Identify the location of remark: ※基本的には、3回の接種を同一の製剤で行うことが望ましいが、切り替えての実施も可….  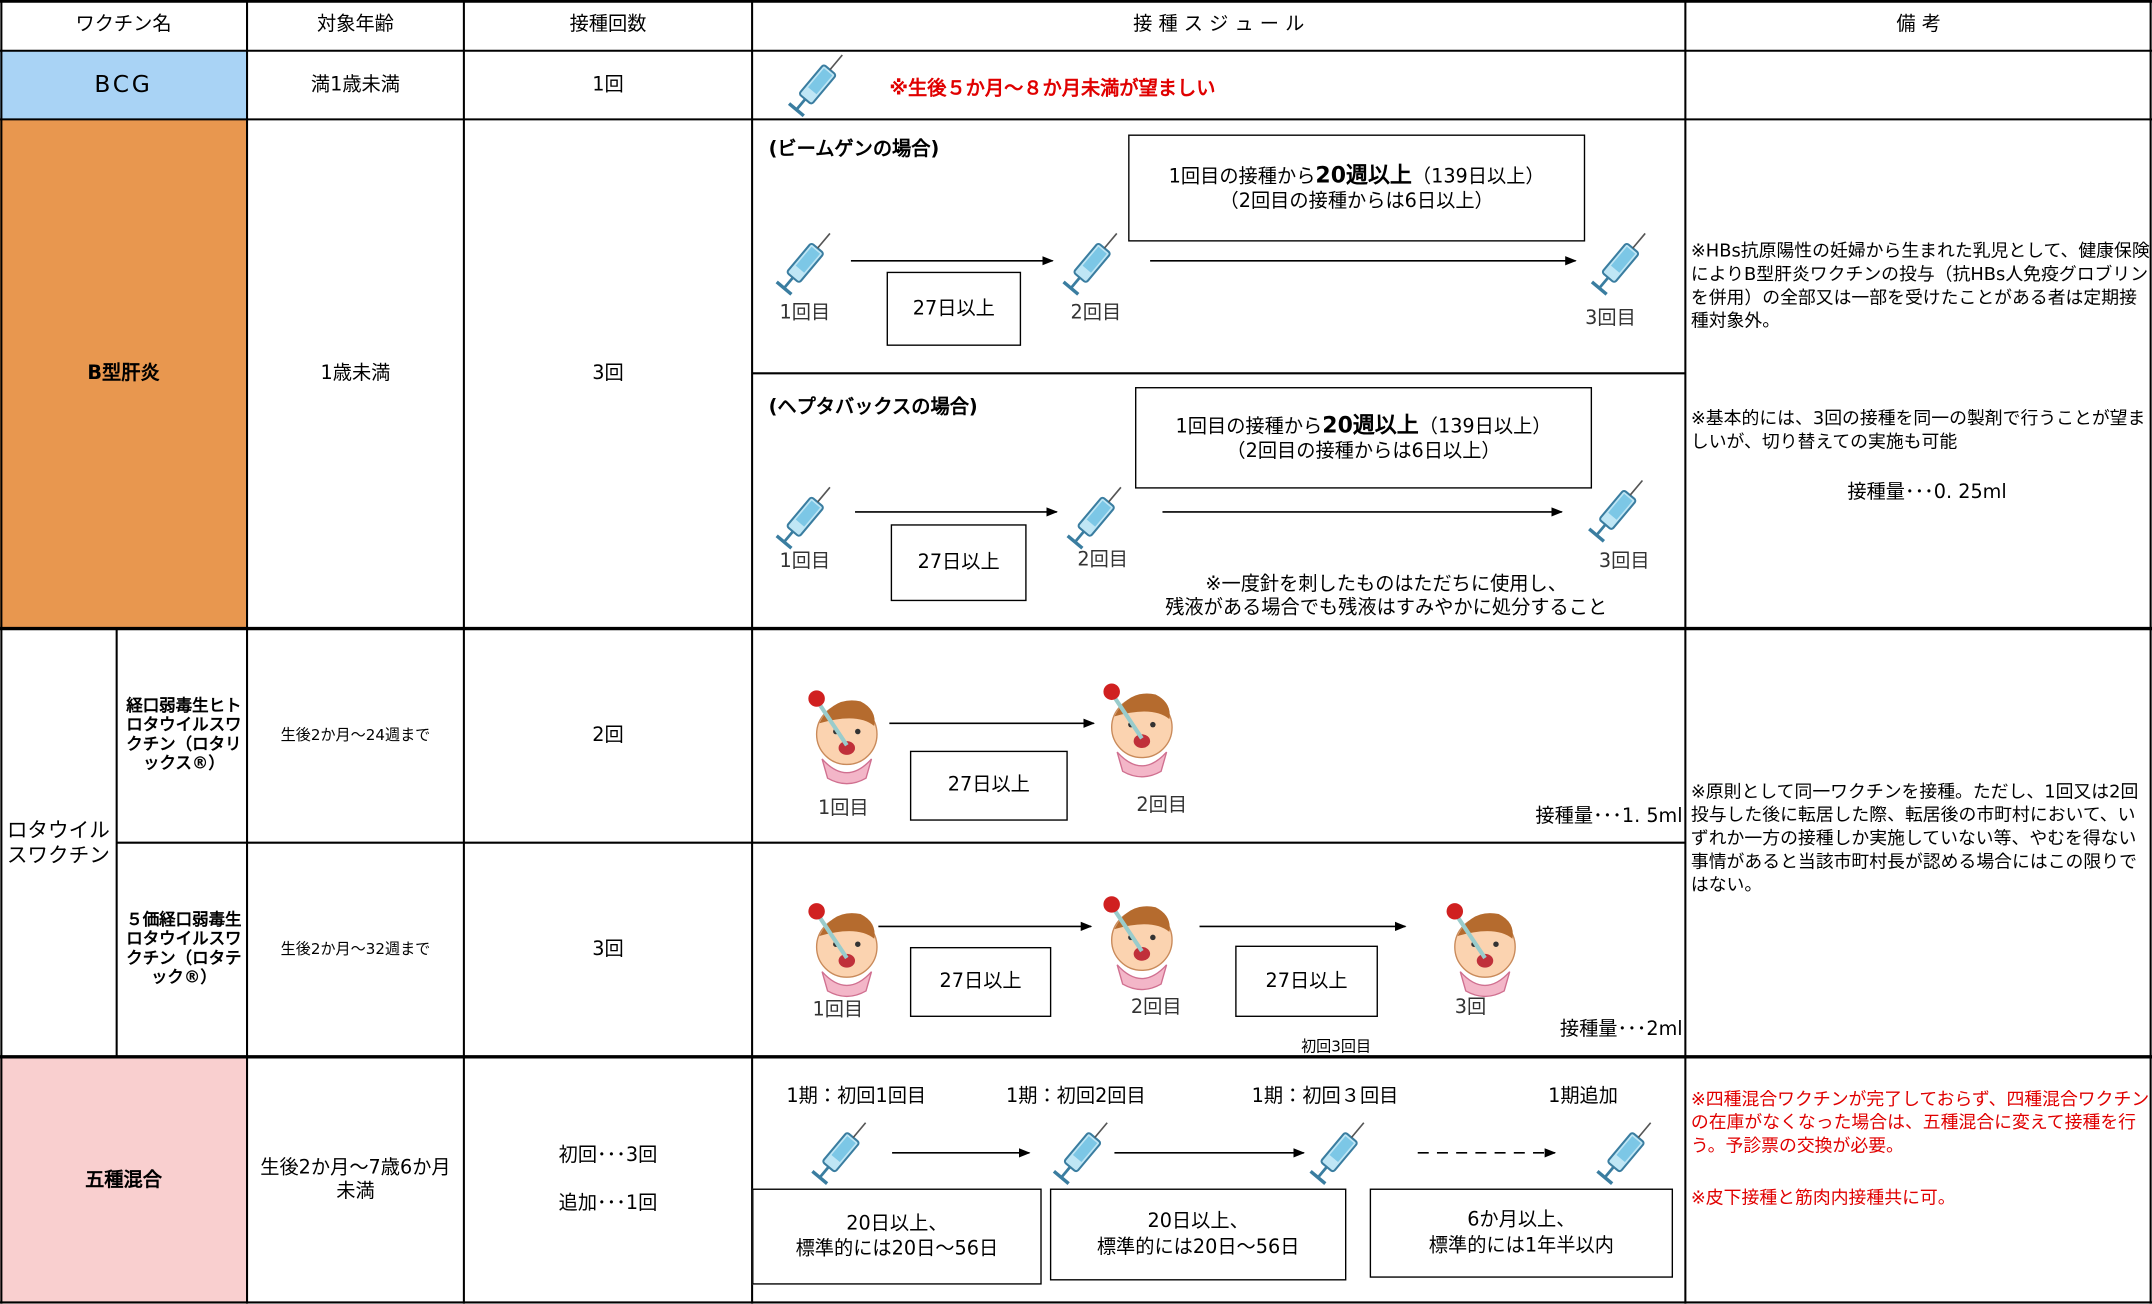
(1918, 430).